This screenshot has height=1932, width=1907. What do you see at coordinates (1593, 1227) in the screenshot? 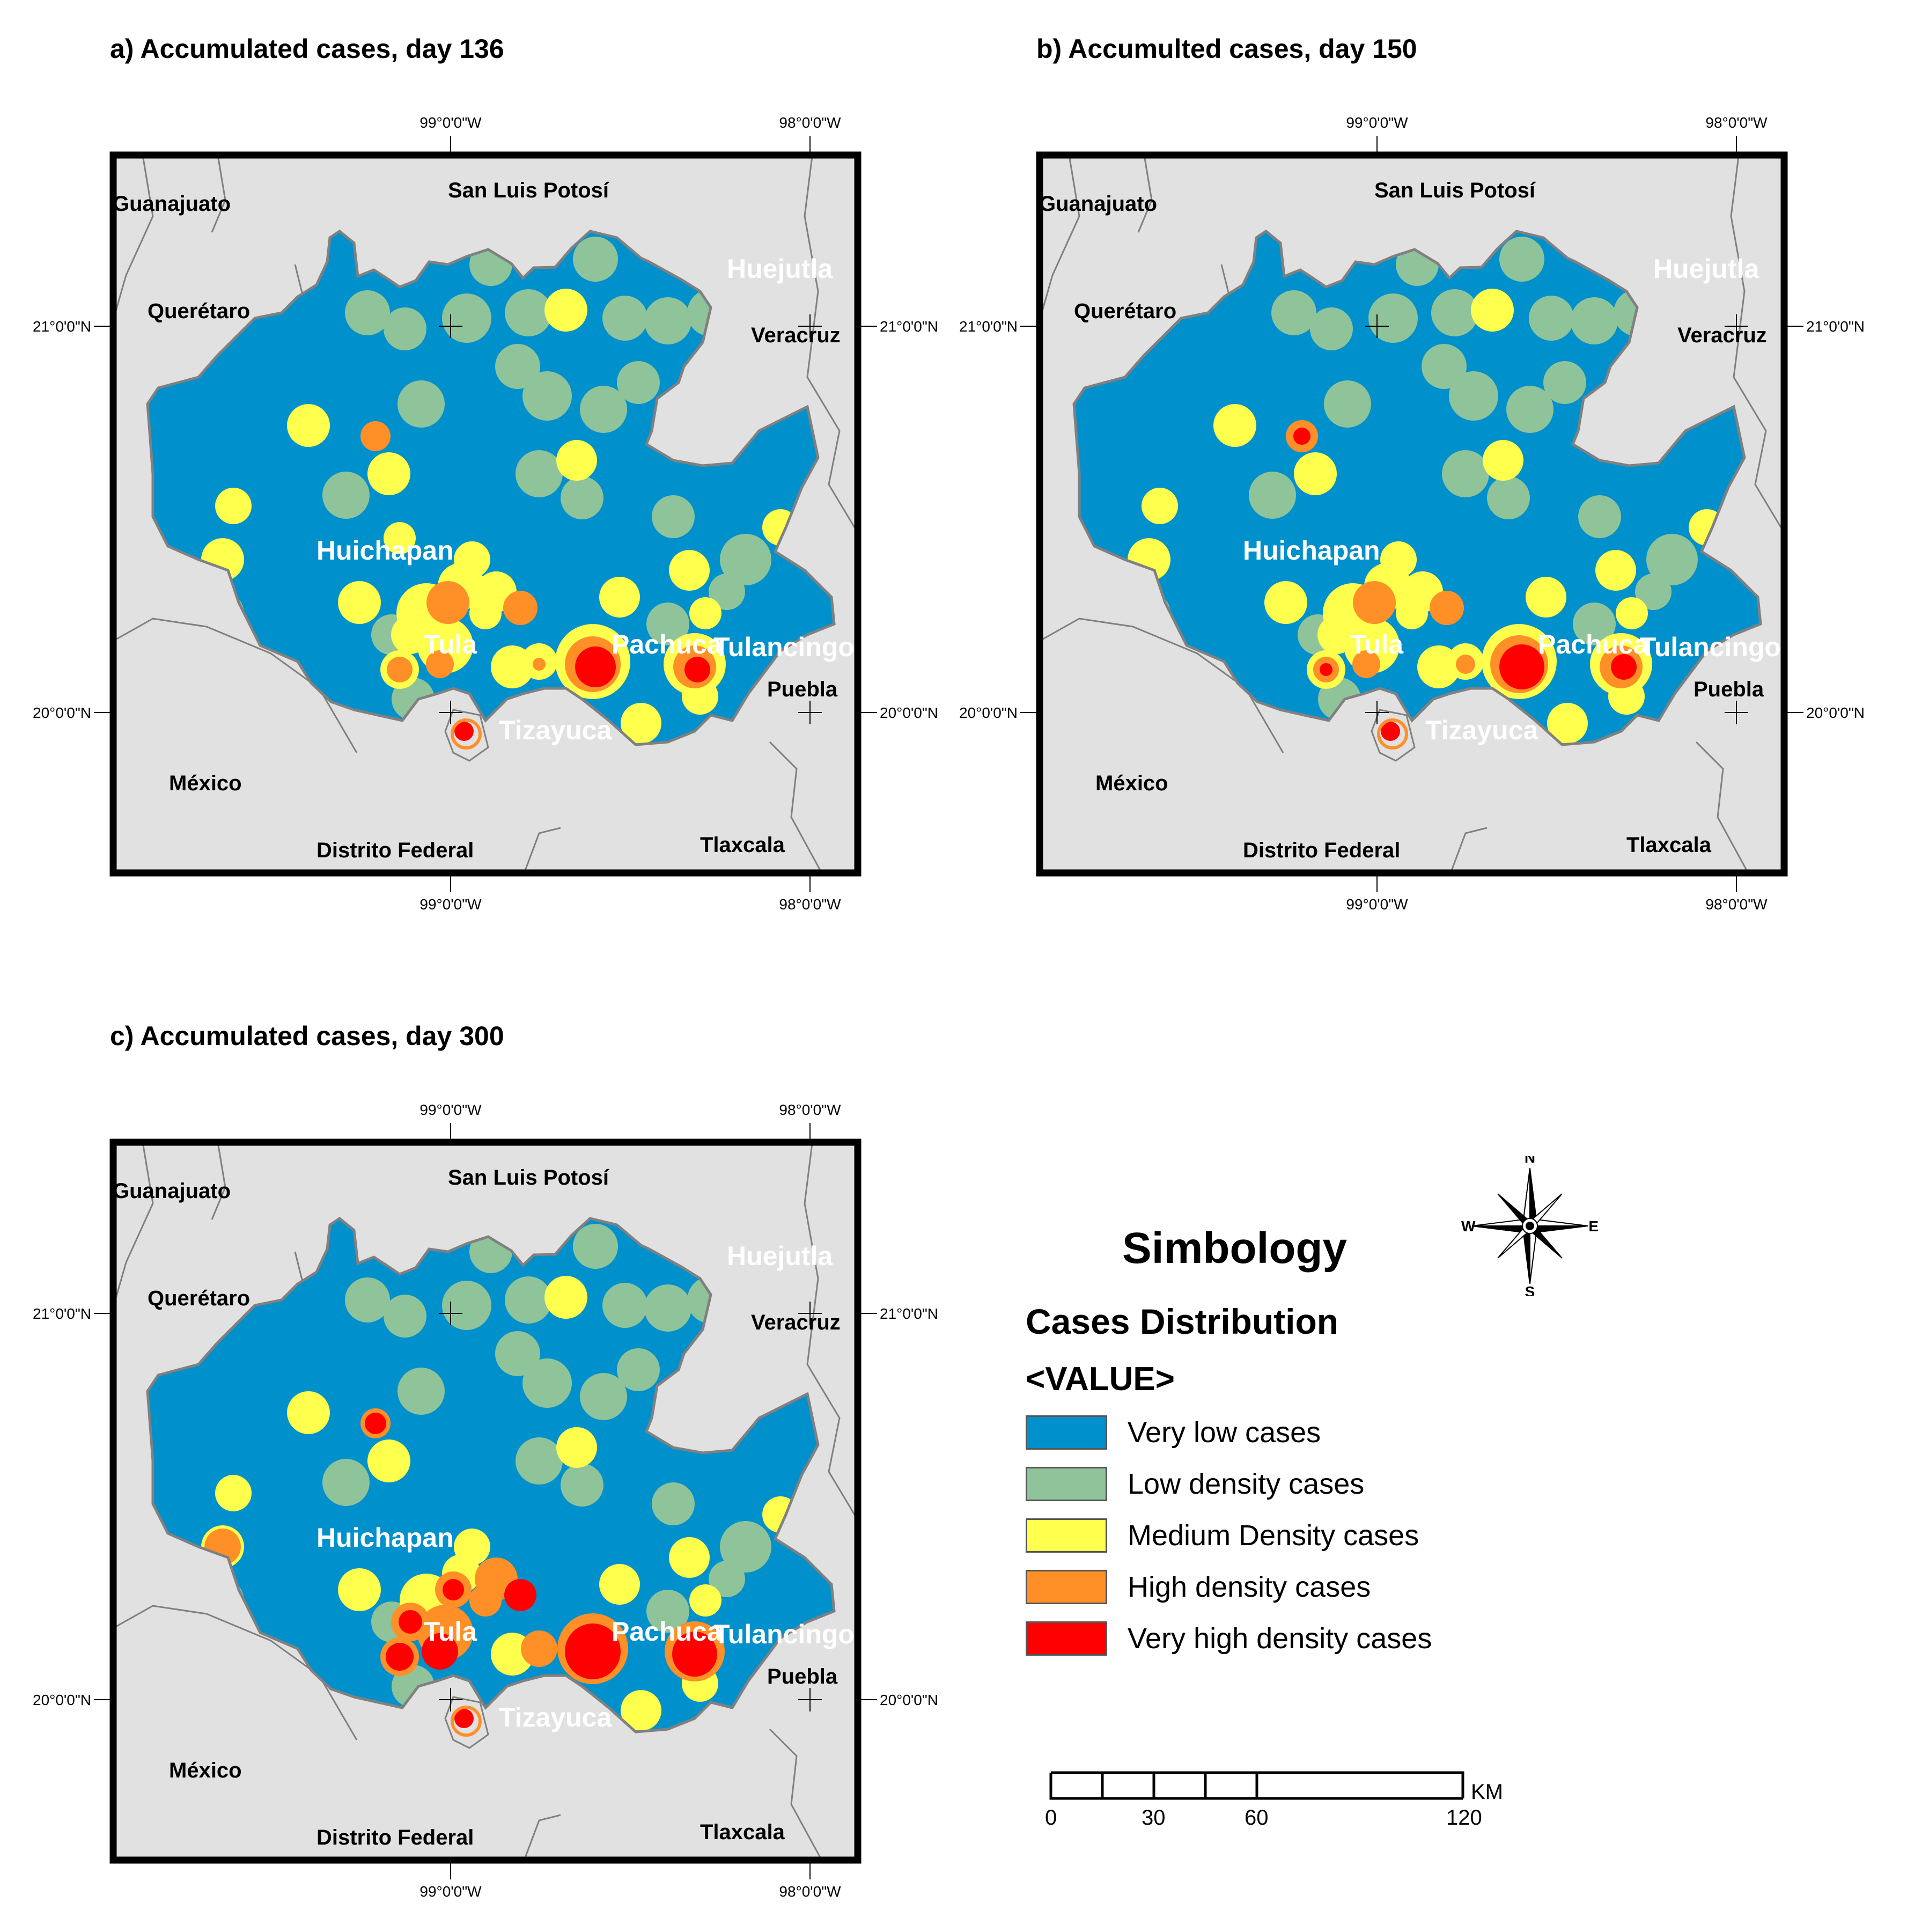
I see `compass-e-label: E` at bounding box center [1593, 1227].